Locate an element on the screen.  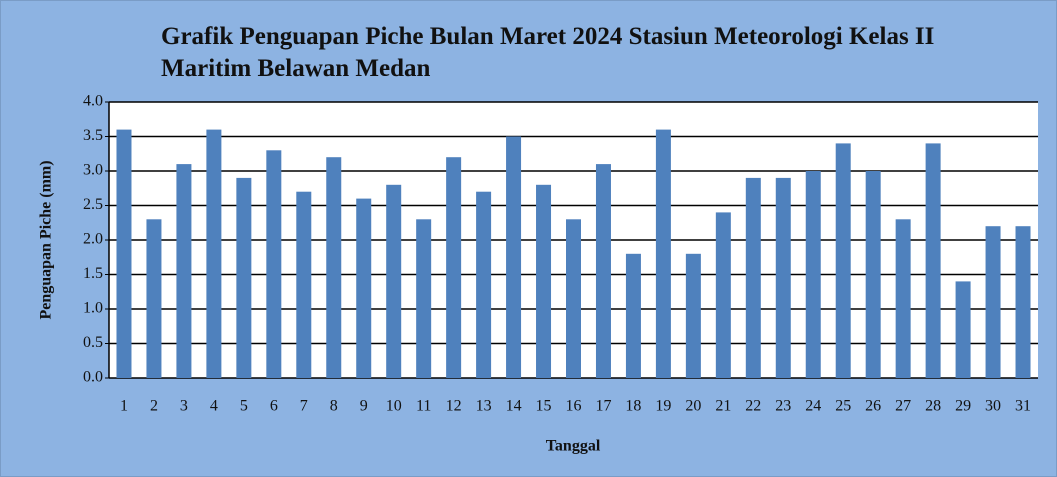
x-tick-label: 9 is located at coordinates (364, 406).